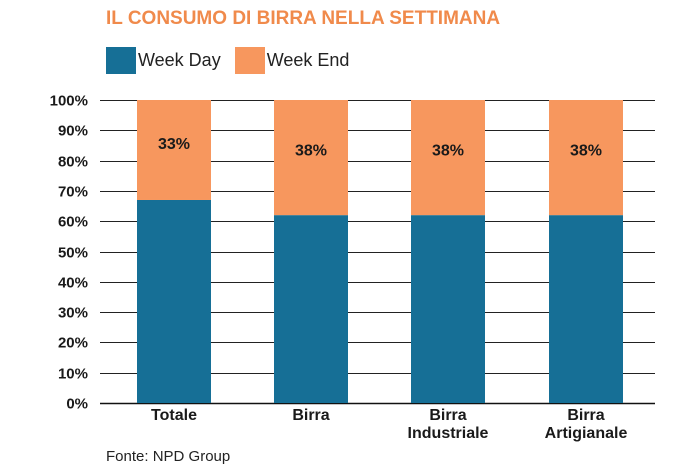 This screenshot has height=475, width=691. I want to click on y-tick-label: 20%, so click(73, 343).